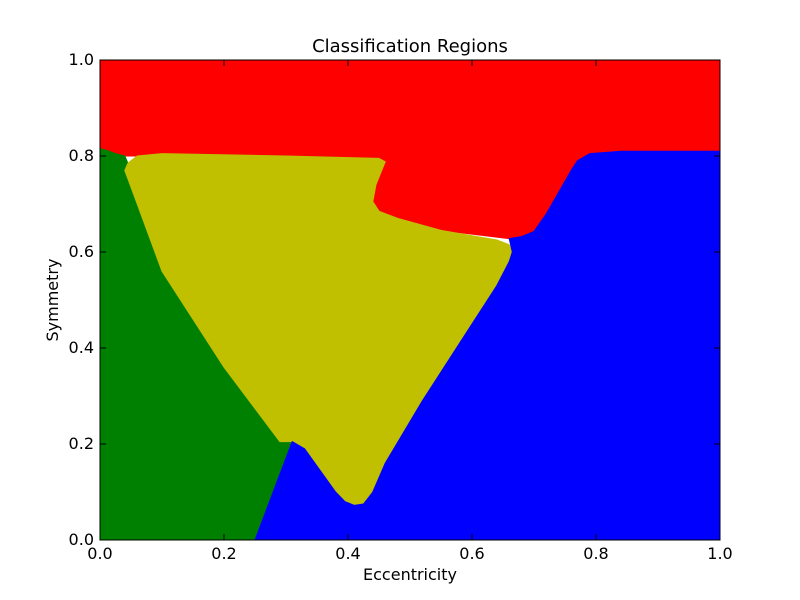 The height and width of the screenshot is (600, 800). I want to click on chart-title: Classification Regions, so click(410, 46).